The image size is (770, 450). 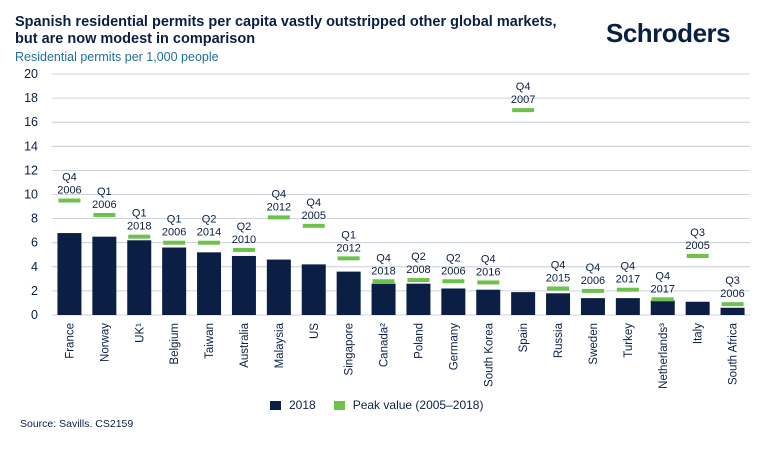 I want to click on legend-item-peak: Peak value (2005–2018), so click(x=408, y=405).